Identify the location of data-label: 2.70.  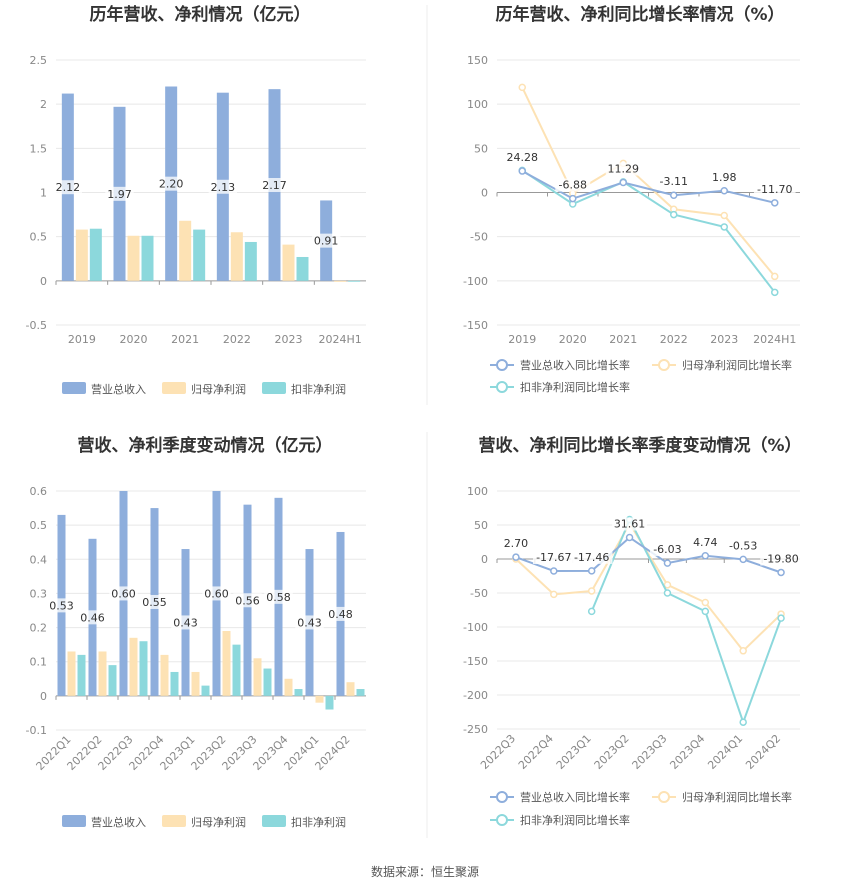
(516, 543).